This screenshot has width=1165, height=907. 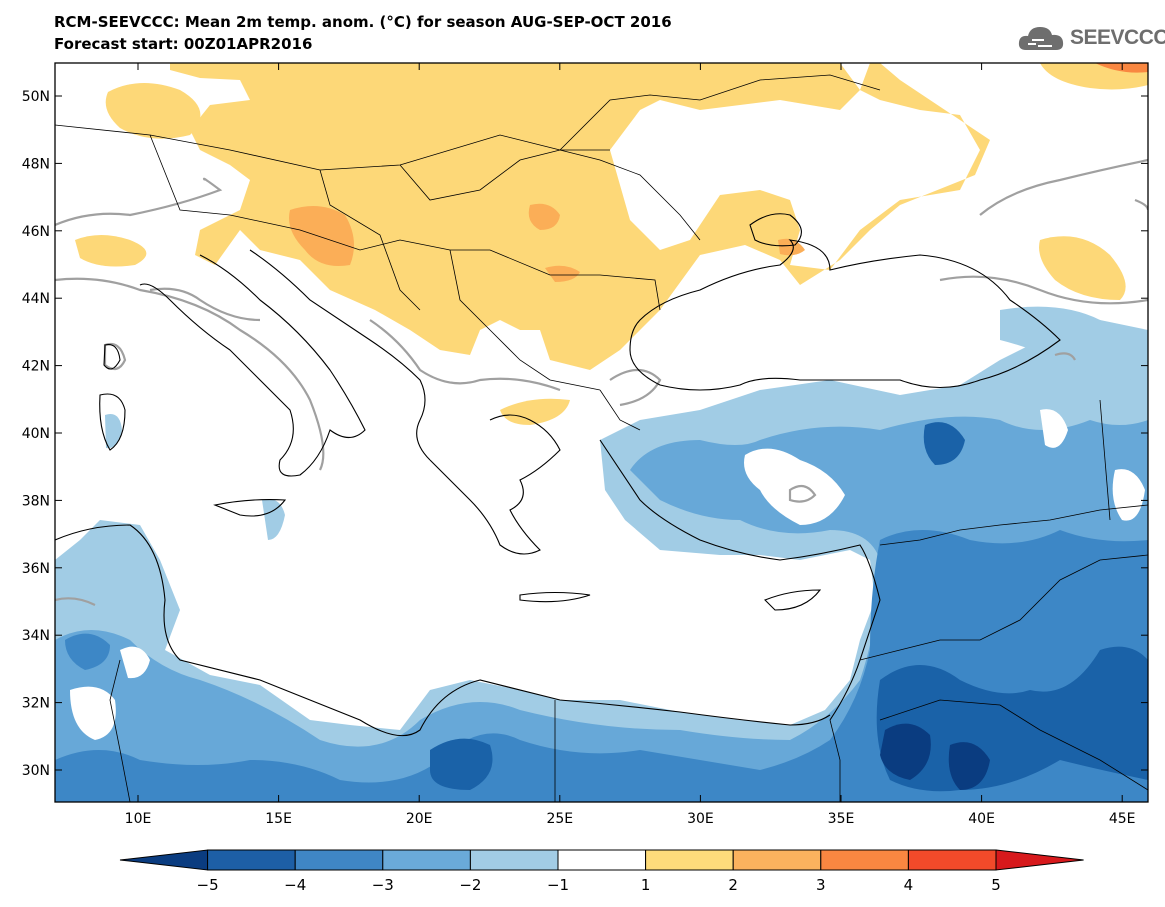 What do you see at coordinates (383, 885) in the screenshot?
I see `colorbar-label: −3` at bounding box center [383, 885].